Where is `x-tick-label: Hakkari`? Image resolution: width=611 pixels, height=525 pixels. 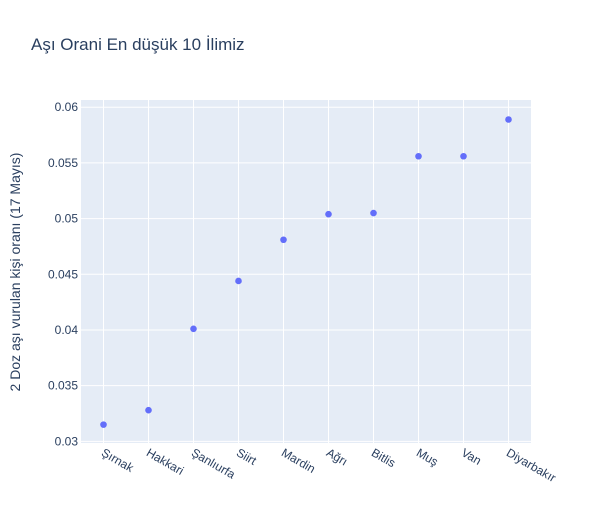 x-tick-label: Hakkari is located at coordinates (165, 461).